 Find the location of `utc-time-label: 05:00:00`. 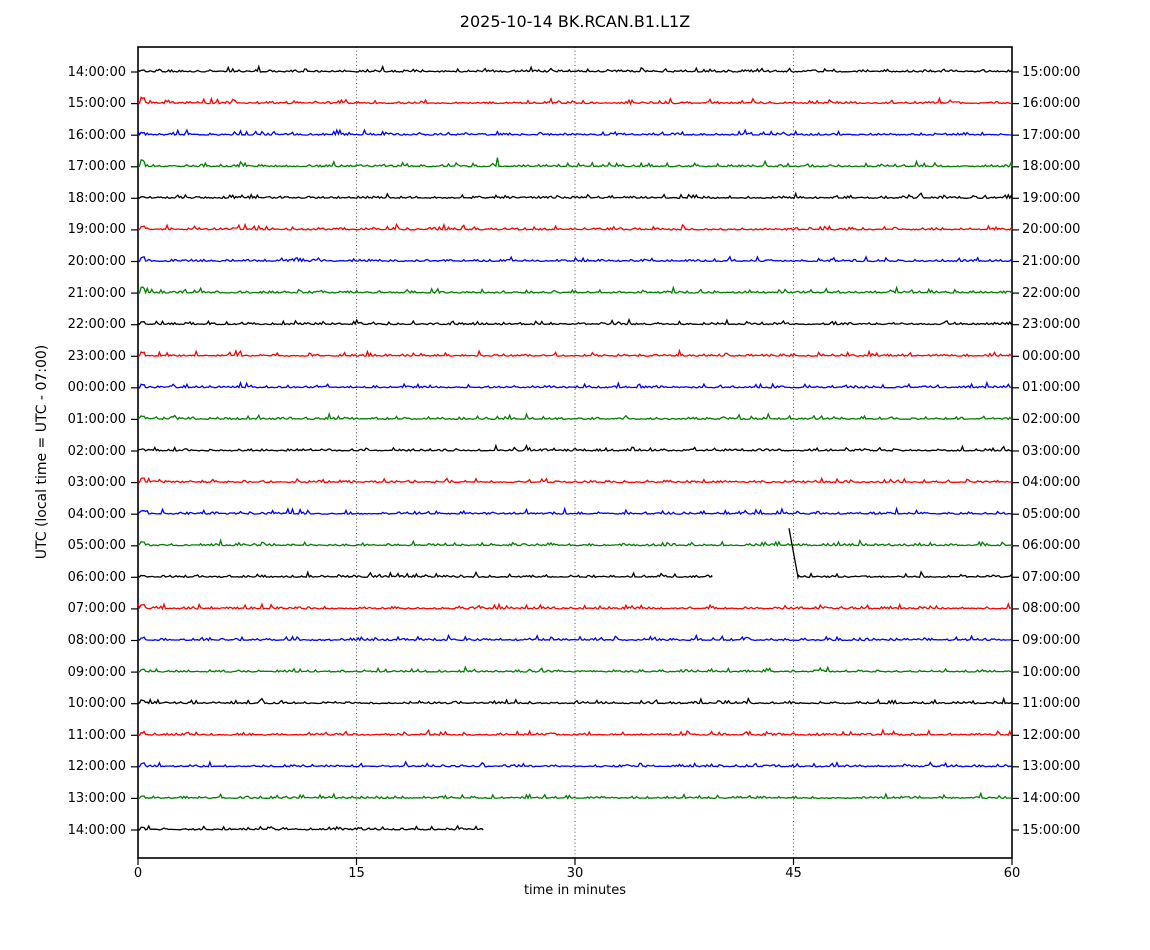

utc-time-label: 05:00:00 is located at coordinates (96, 546).